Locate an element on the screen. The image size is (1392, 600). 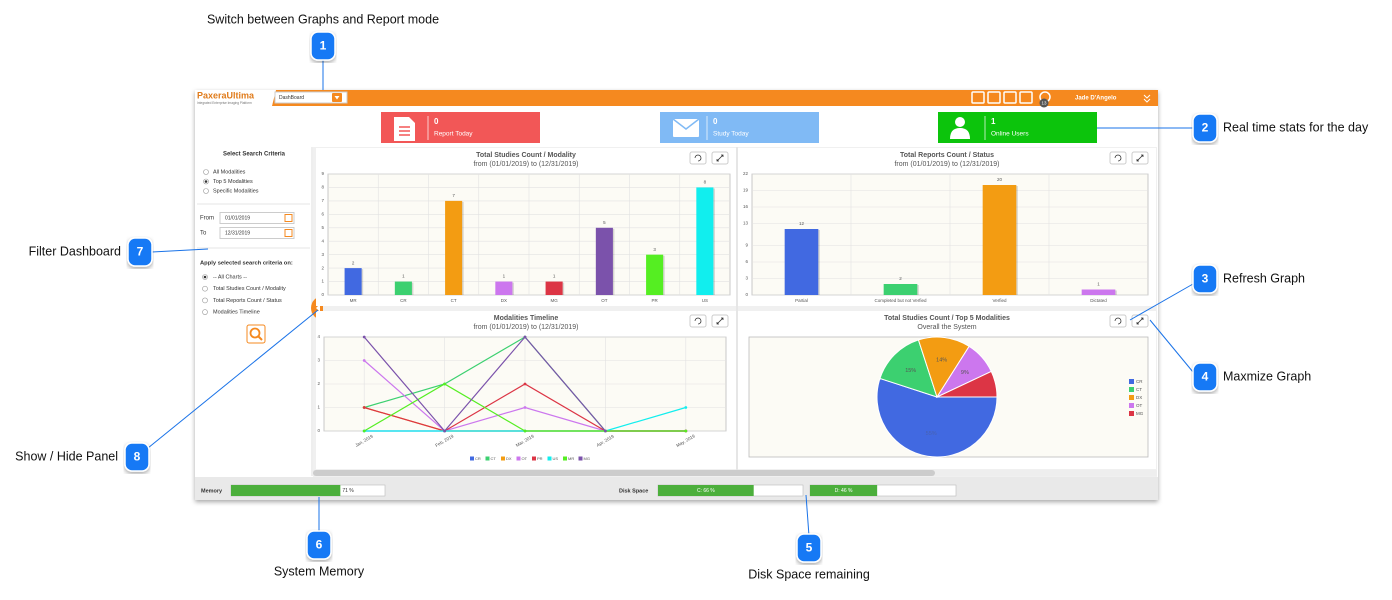
value-label: 3 is located at coordinates (654, 249).